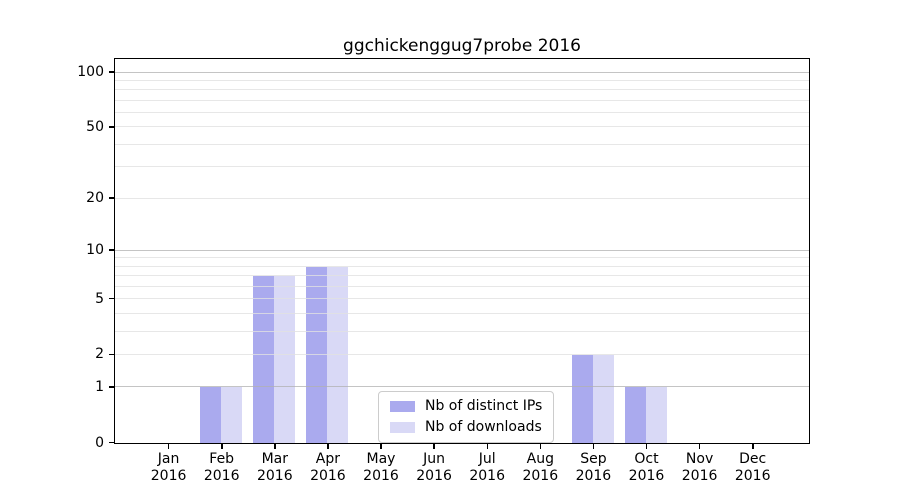 The height and width of the screenshot is (500, 900). I want to click on x-tick-label: Apr 2016, so click(328, 468).